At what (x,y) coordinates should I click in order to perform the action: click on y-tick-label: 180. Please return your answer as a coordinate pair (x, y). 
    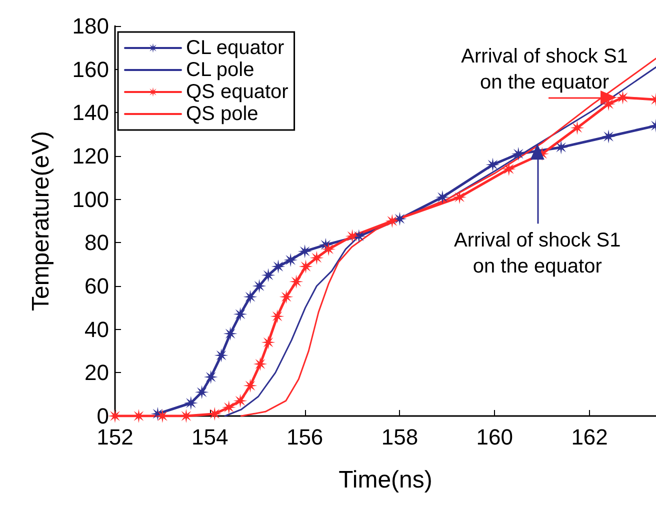
    Looking at the image, I should click on (90, 26).